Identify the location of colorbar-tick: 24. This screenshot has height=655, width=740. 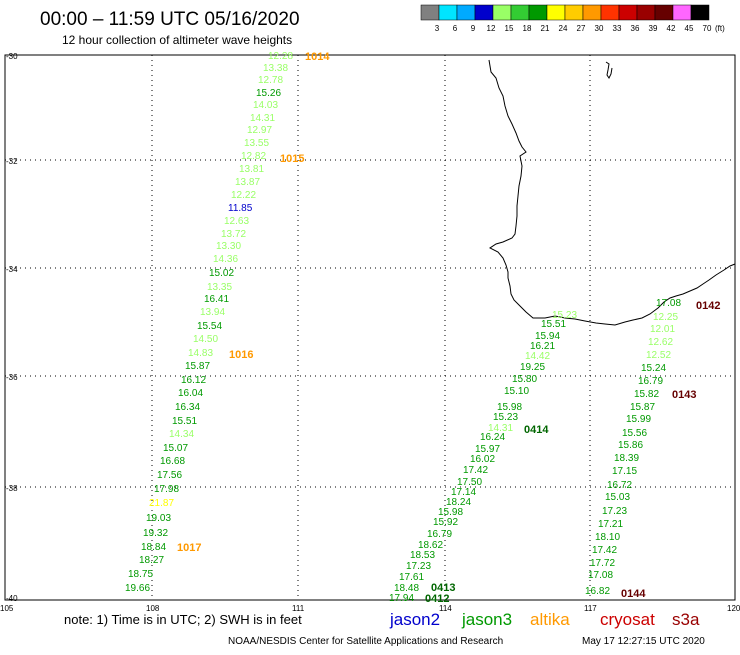
(563, 28).